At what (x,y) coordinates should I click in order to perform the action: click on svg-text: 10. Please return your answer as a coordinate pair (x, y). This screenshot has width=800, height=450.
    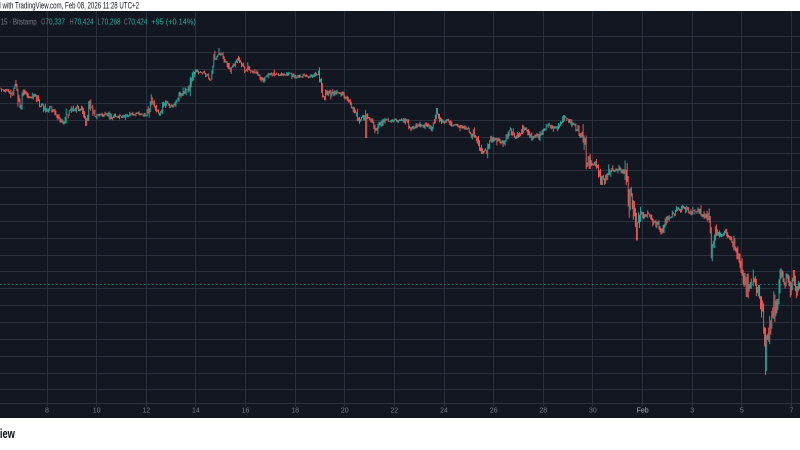
    Looking at the image, I should click on (97, 411).